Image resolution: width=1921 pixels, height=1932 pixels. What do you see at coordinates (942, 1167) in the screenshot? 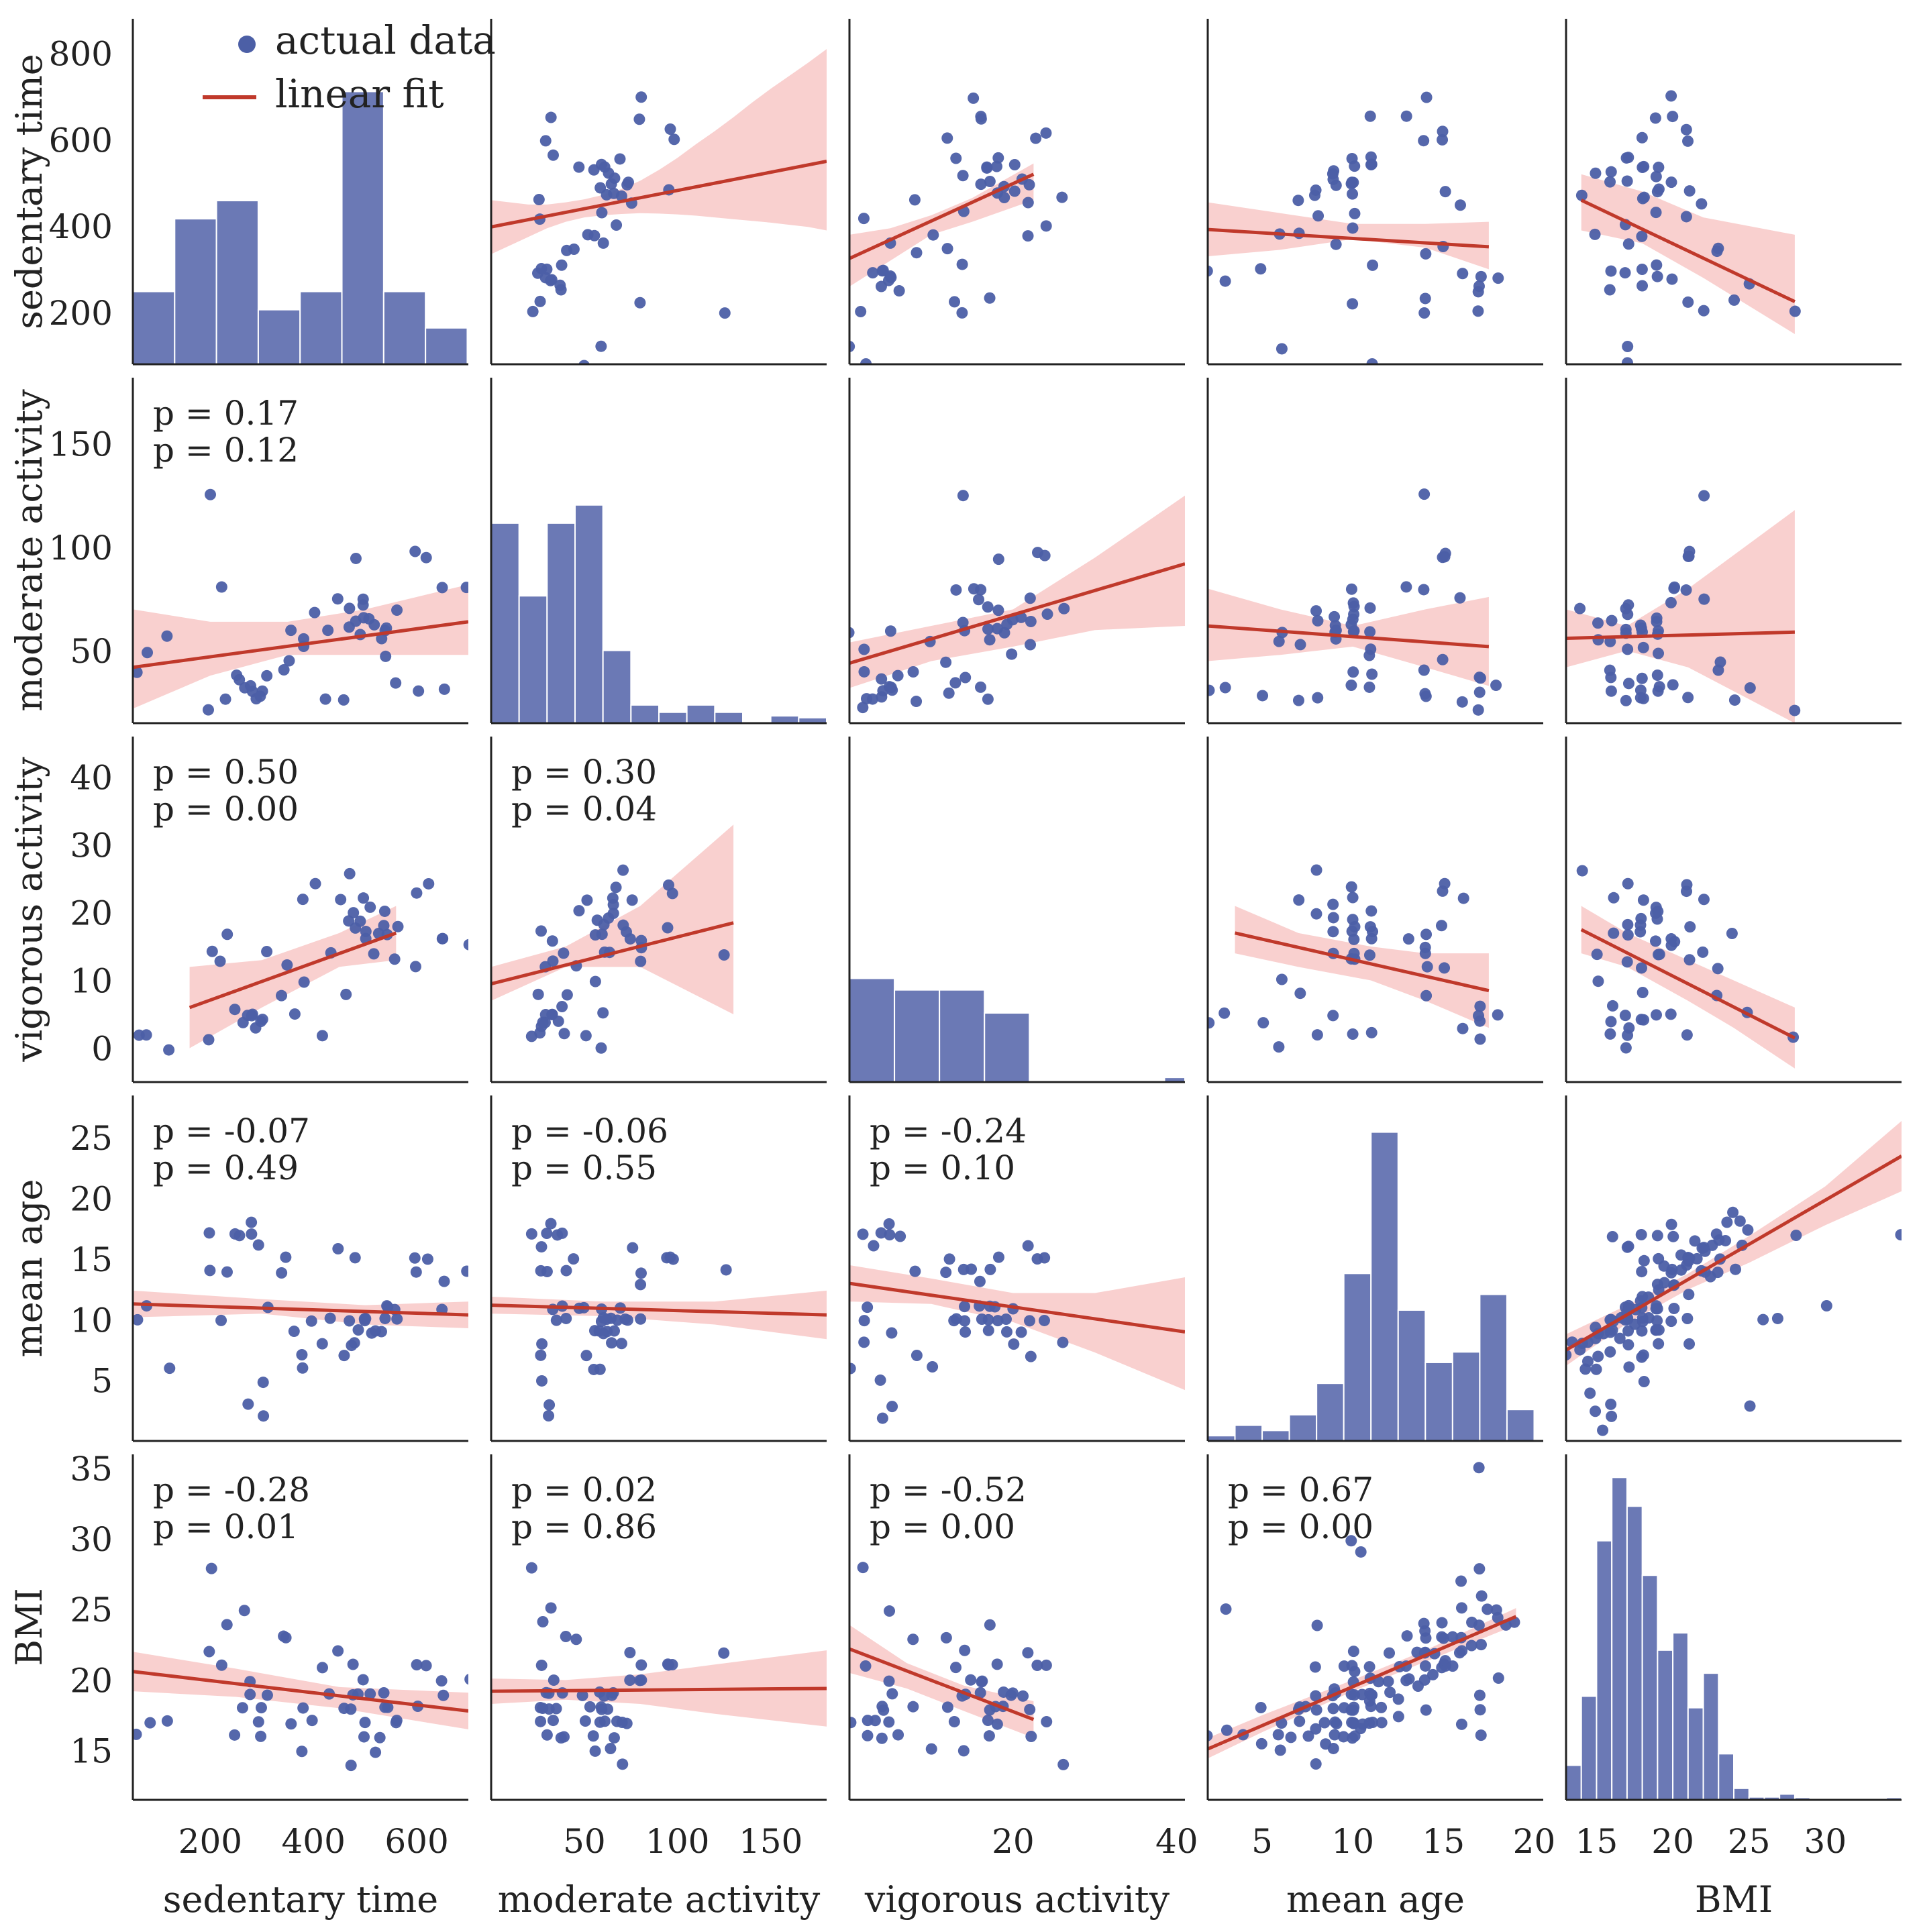
I see `annotation-line: p = 0.10` at bounding box center [942, 1167].